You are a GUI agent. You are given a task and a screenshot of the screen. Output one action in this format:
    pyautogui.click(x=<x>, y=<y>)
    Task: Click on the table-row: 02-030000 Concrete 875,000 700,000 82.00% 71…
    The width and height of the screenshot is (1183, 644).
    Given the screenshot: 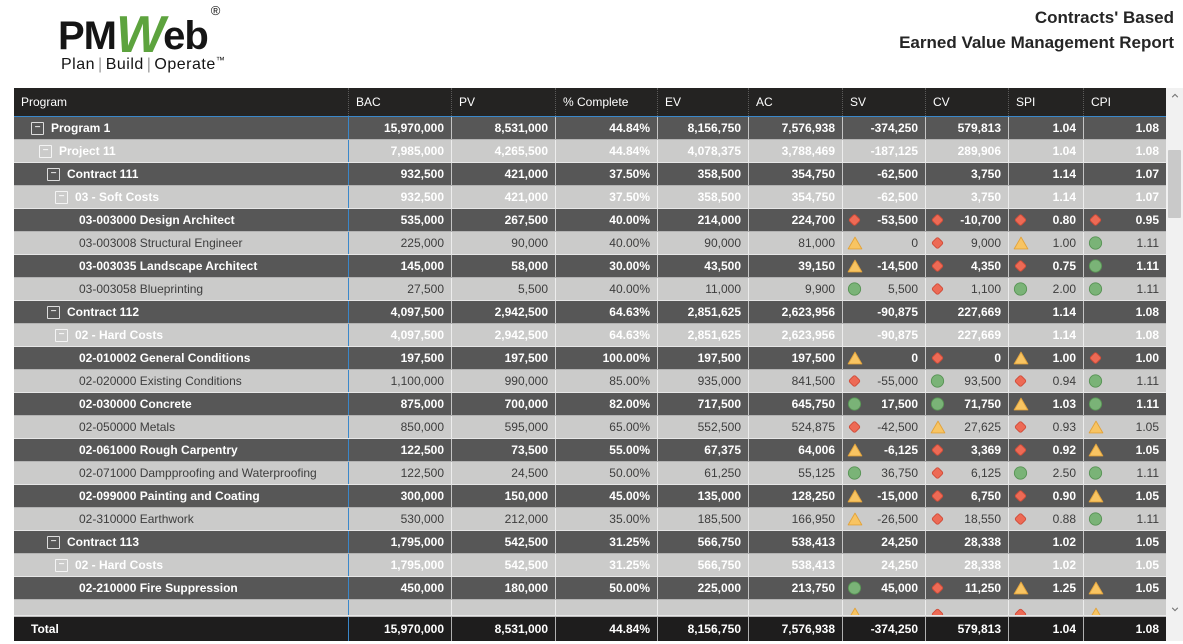 What is the action you would take?
    pyautogui.click(x=590, y=404)
    